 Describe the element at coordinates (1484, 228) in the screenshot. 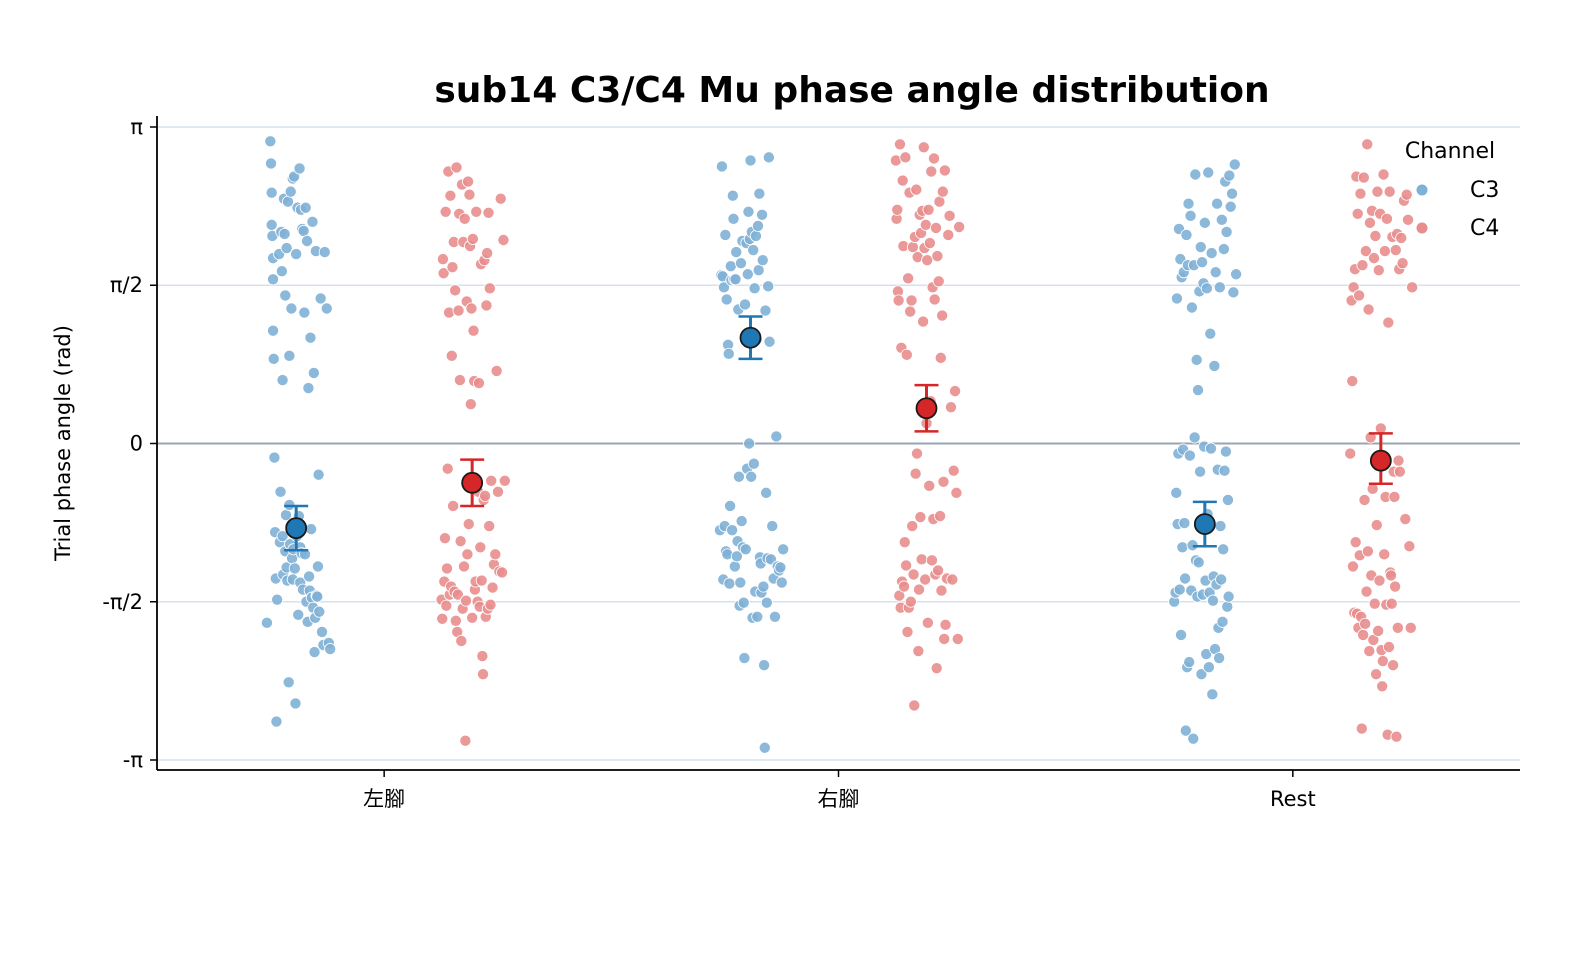

I see `legend-label-c4: C4` at that location.